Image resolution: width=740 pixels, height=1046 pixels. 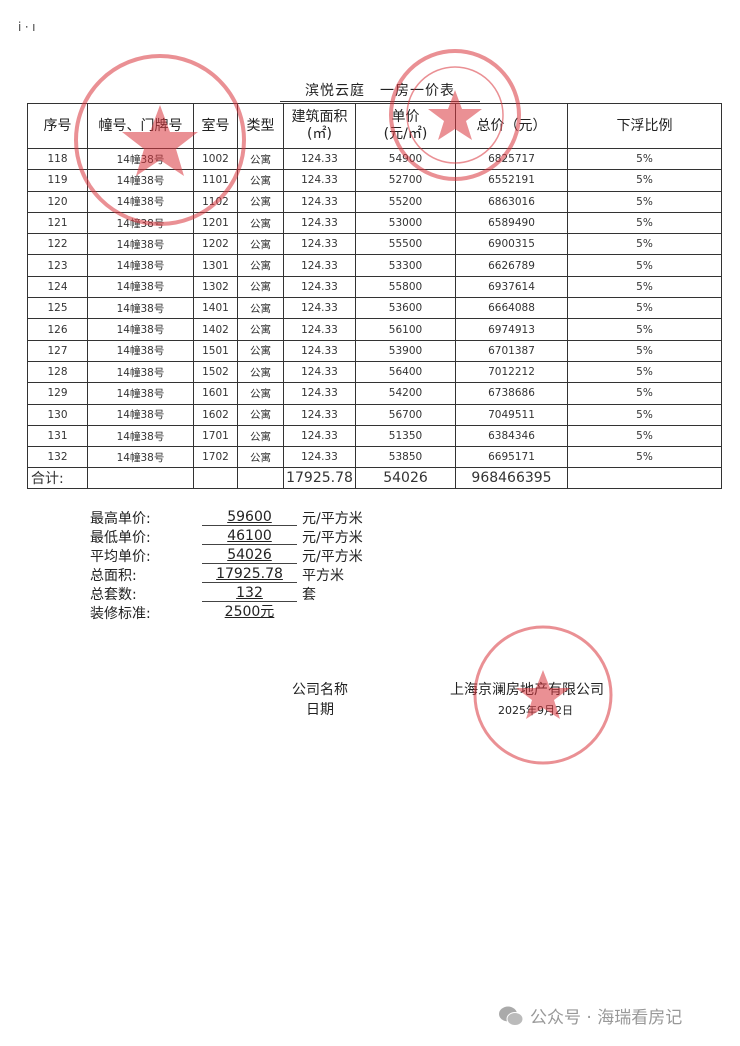 I want to click on total-unit-price: 54026, so click(x=405, y=478).